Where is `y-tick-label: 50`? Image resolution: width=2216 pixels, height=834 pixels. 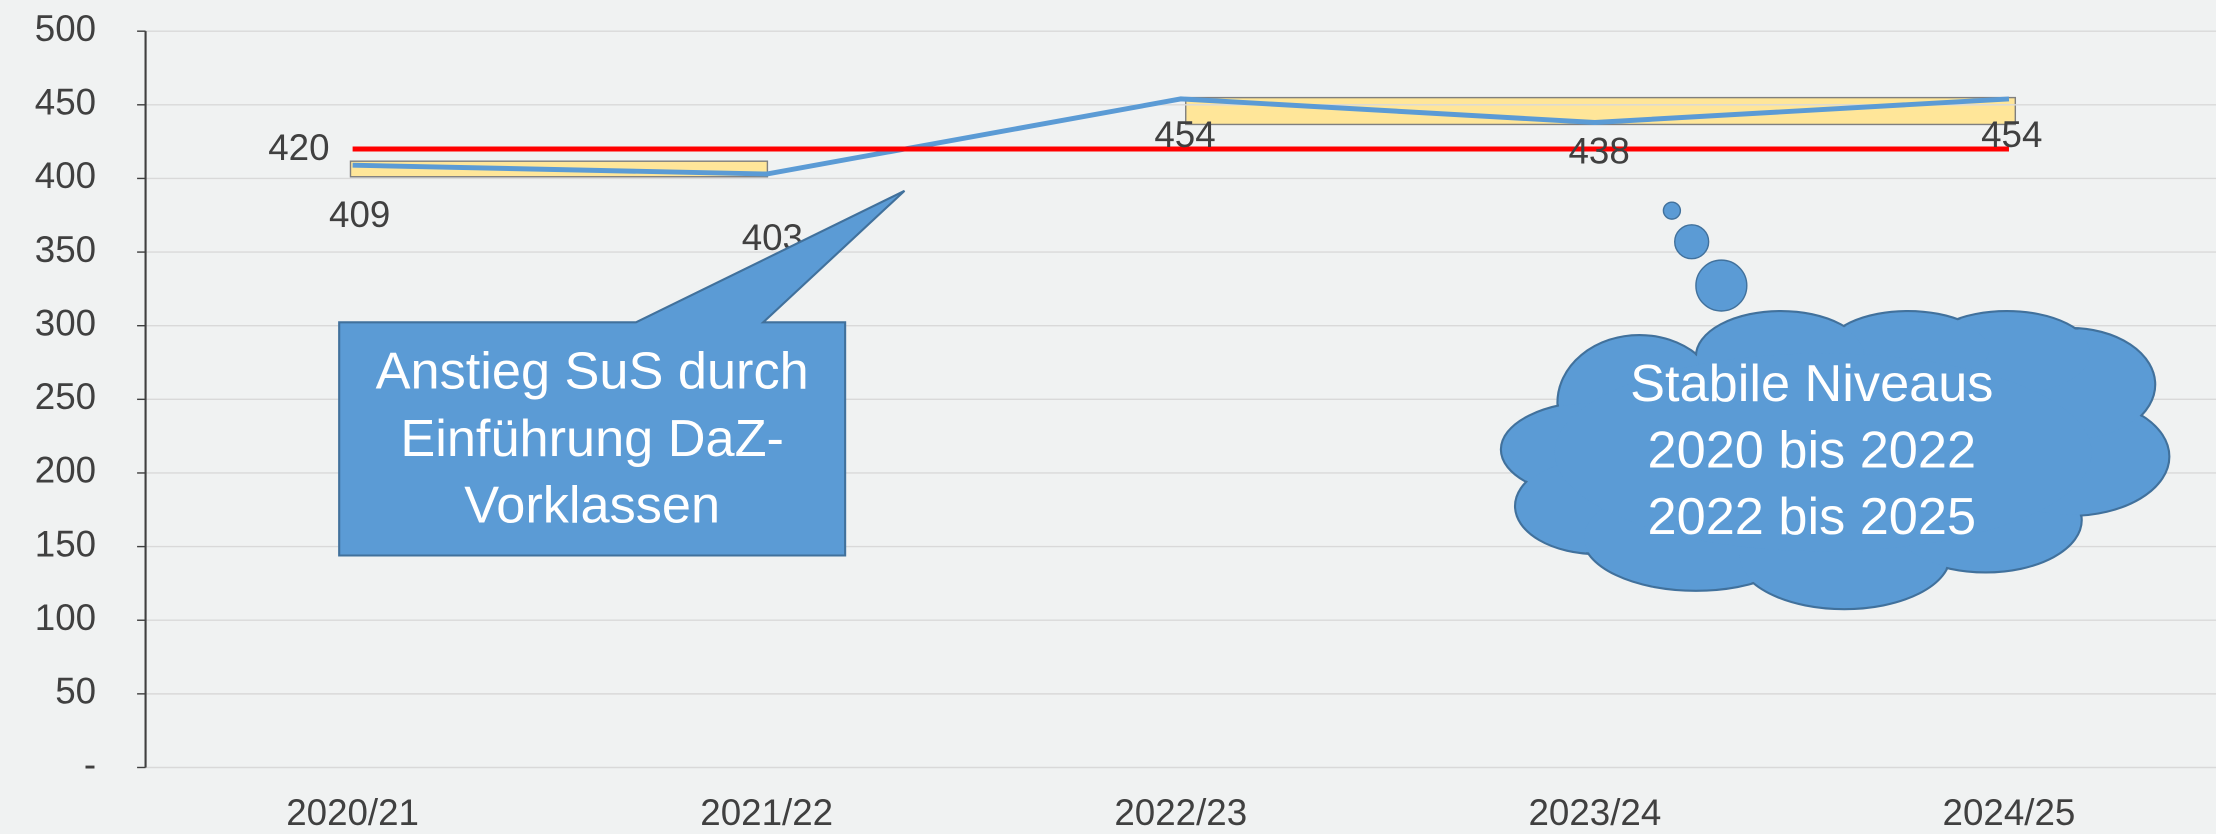 y-tick-label: 50 is located at coordinates (75, 691).